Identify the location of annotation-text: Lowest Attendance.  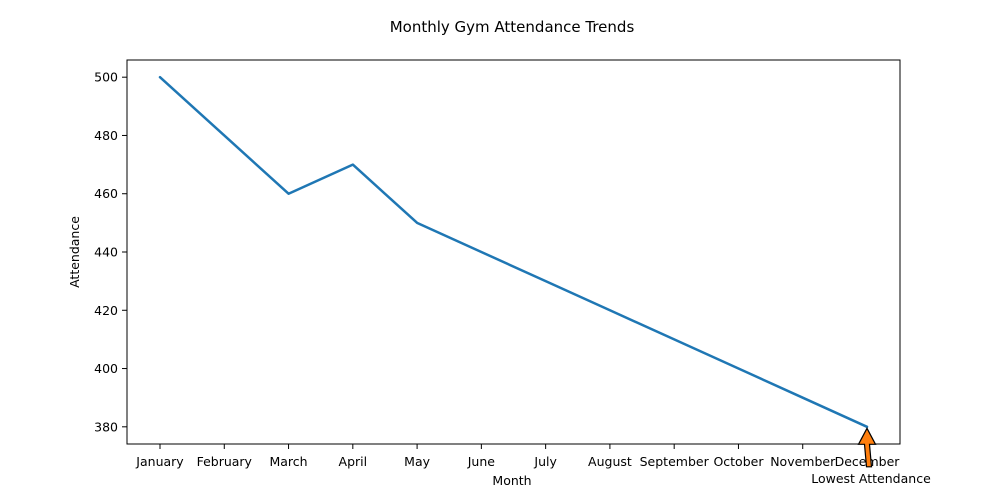
(871, 478).